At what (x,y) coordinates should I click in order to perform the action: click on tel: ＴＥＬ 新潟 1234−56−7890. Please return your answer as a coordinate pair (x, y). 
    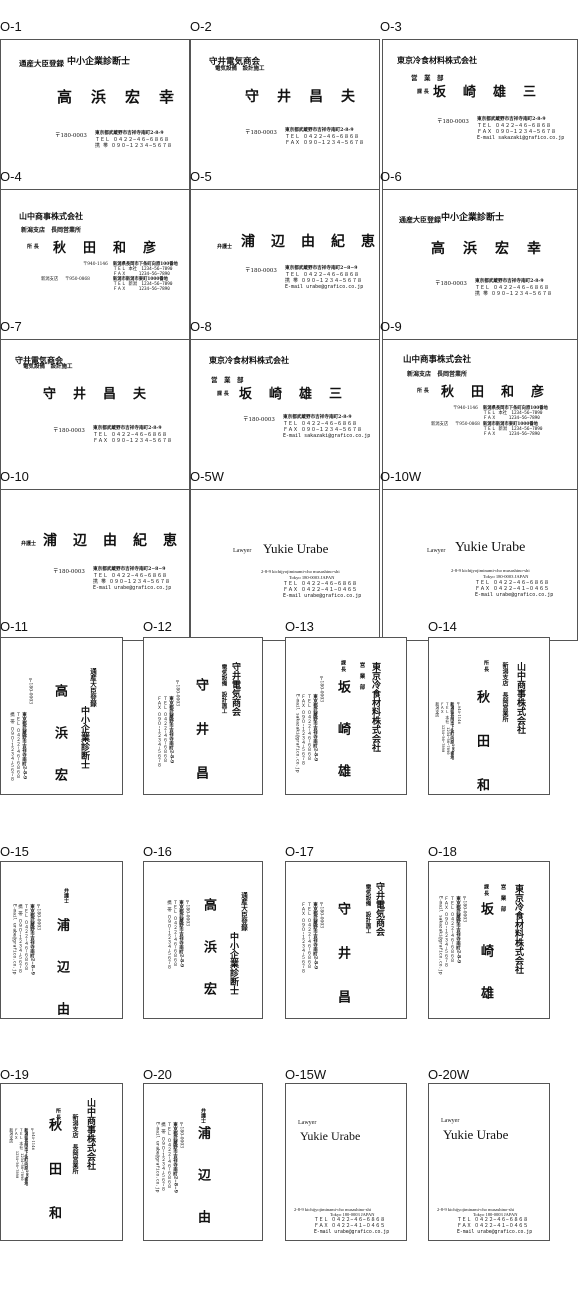
    Looking at the image, I should click on (513, 429).